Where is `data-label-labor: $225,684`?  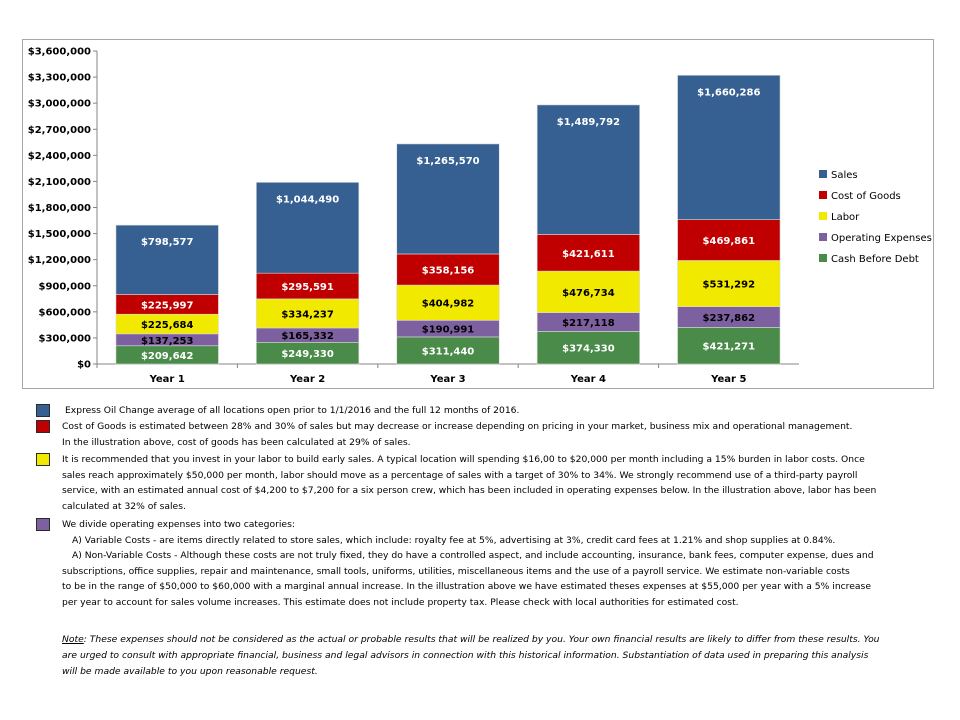 data-label-labor: $225,684 is located at coordinates (167, 325).